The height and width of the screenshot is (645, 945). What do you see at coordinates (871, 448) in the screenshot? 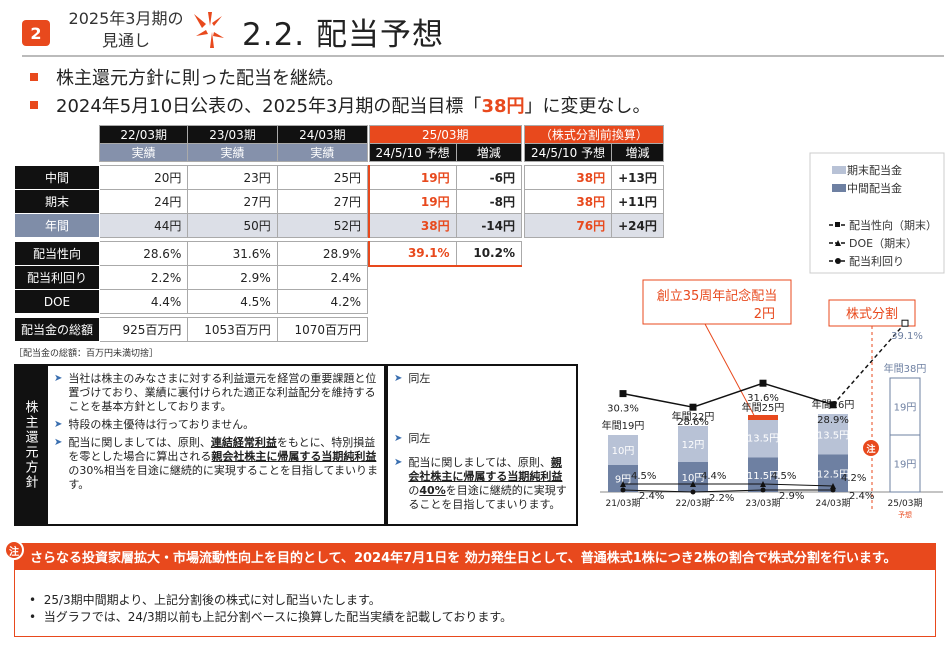
I see `note-badge-icon` at bounding box center [871, 448].